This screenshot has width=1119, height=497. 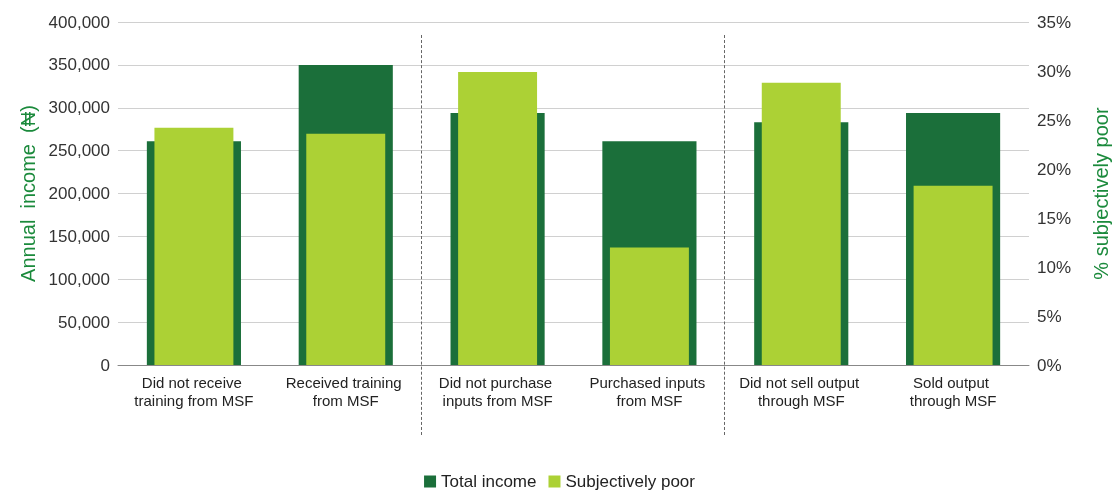 I want to click on x-tick-label: Purchased inputs from MSF, so click(x=649, y=391).